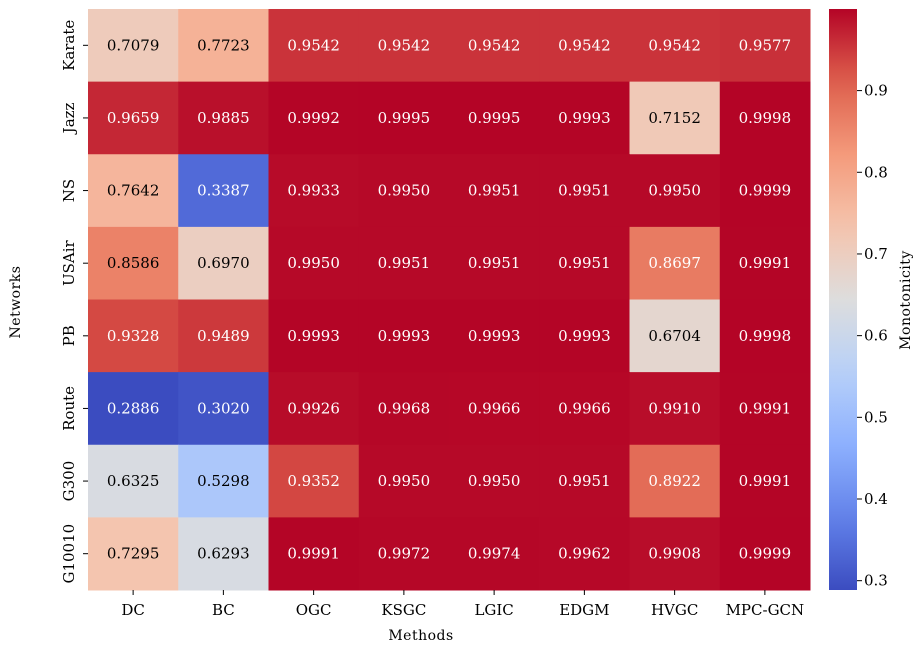  What do you see at coordinates (133, 191) in the screenshot?
I see `cell-value-label: 0.7642` at bounding box center [133, 191].